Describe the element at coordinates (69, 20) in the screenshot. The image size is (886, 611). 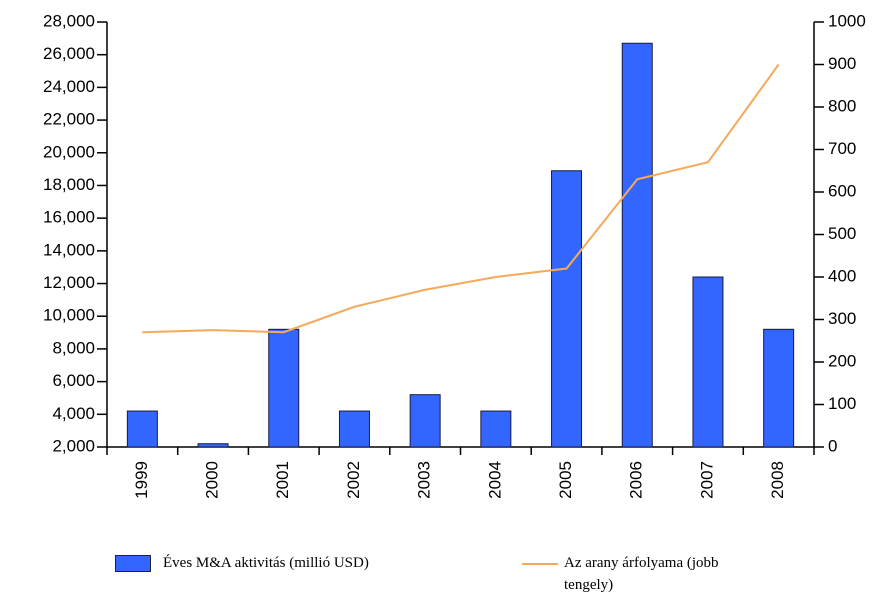
I see `y-tick-label: 28,000` at that location.